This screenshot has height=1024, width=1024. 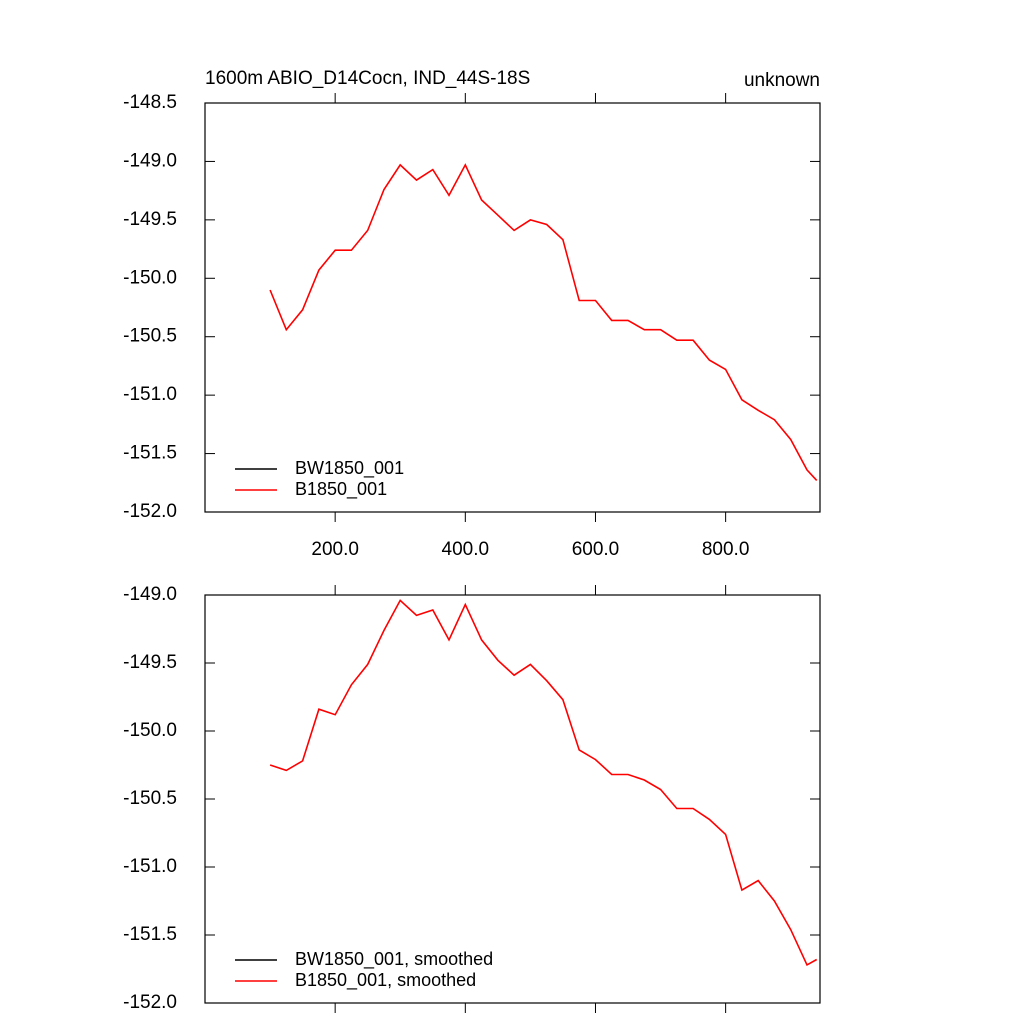 What do you see at coordinates (335, 549) in the screenshot?
I see `x-tick-label: 200.0` at bounding box center [335, 549].